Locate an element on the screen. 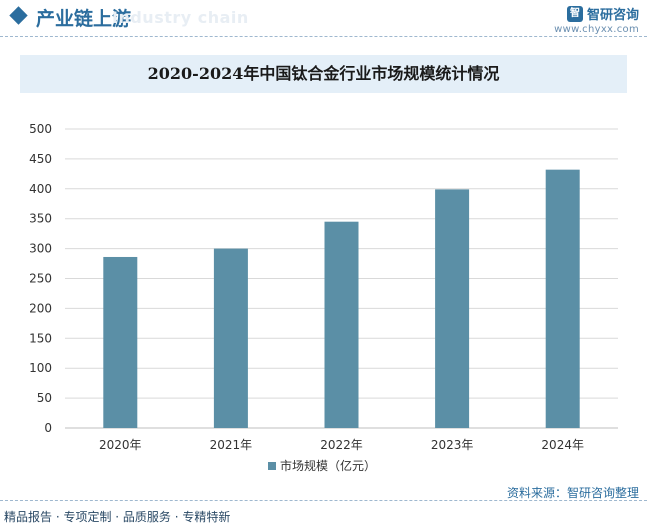 The height and width of the screenshot is (525, 647). x-tick-label: 2024年 is located at coordinates (562, 445).